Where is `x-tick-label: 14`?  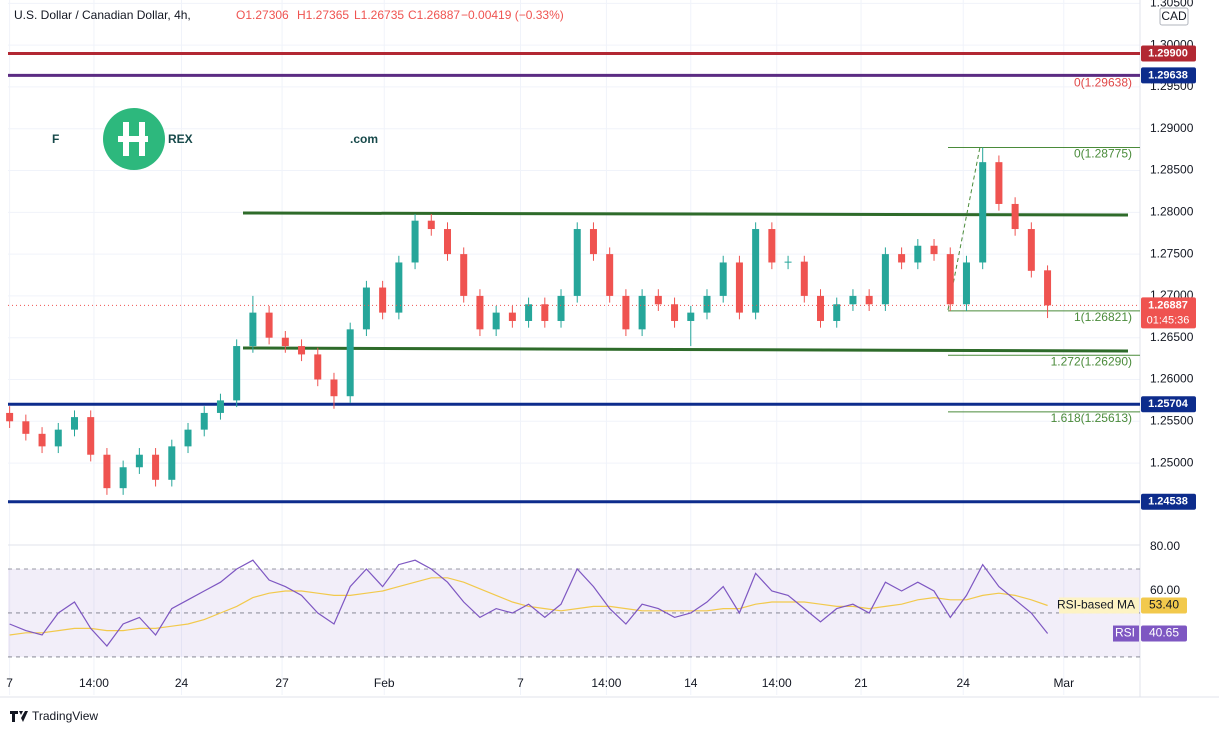 x-tick-label: 14 is located at coordinates (691, 683).